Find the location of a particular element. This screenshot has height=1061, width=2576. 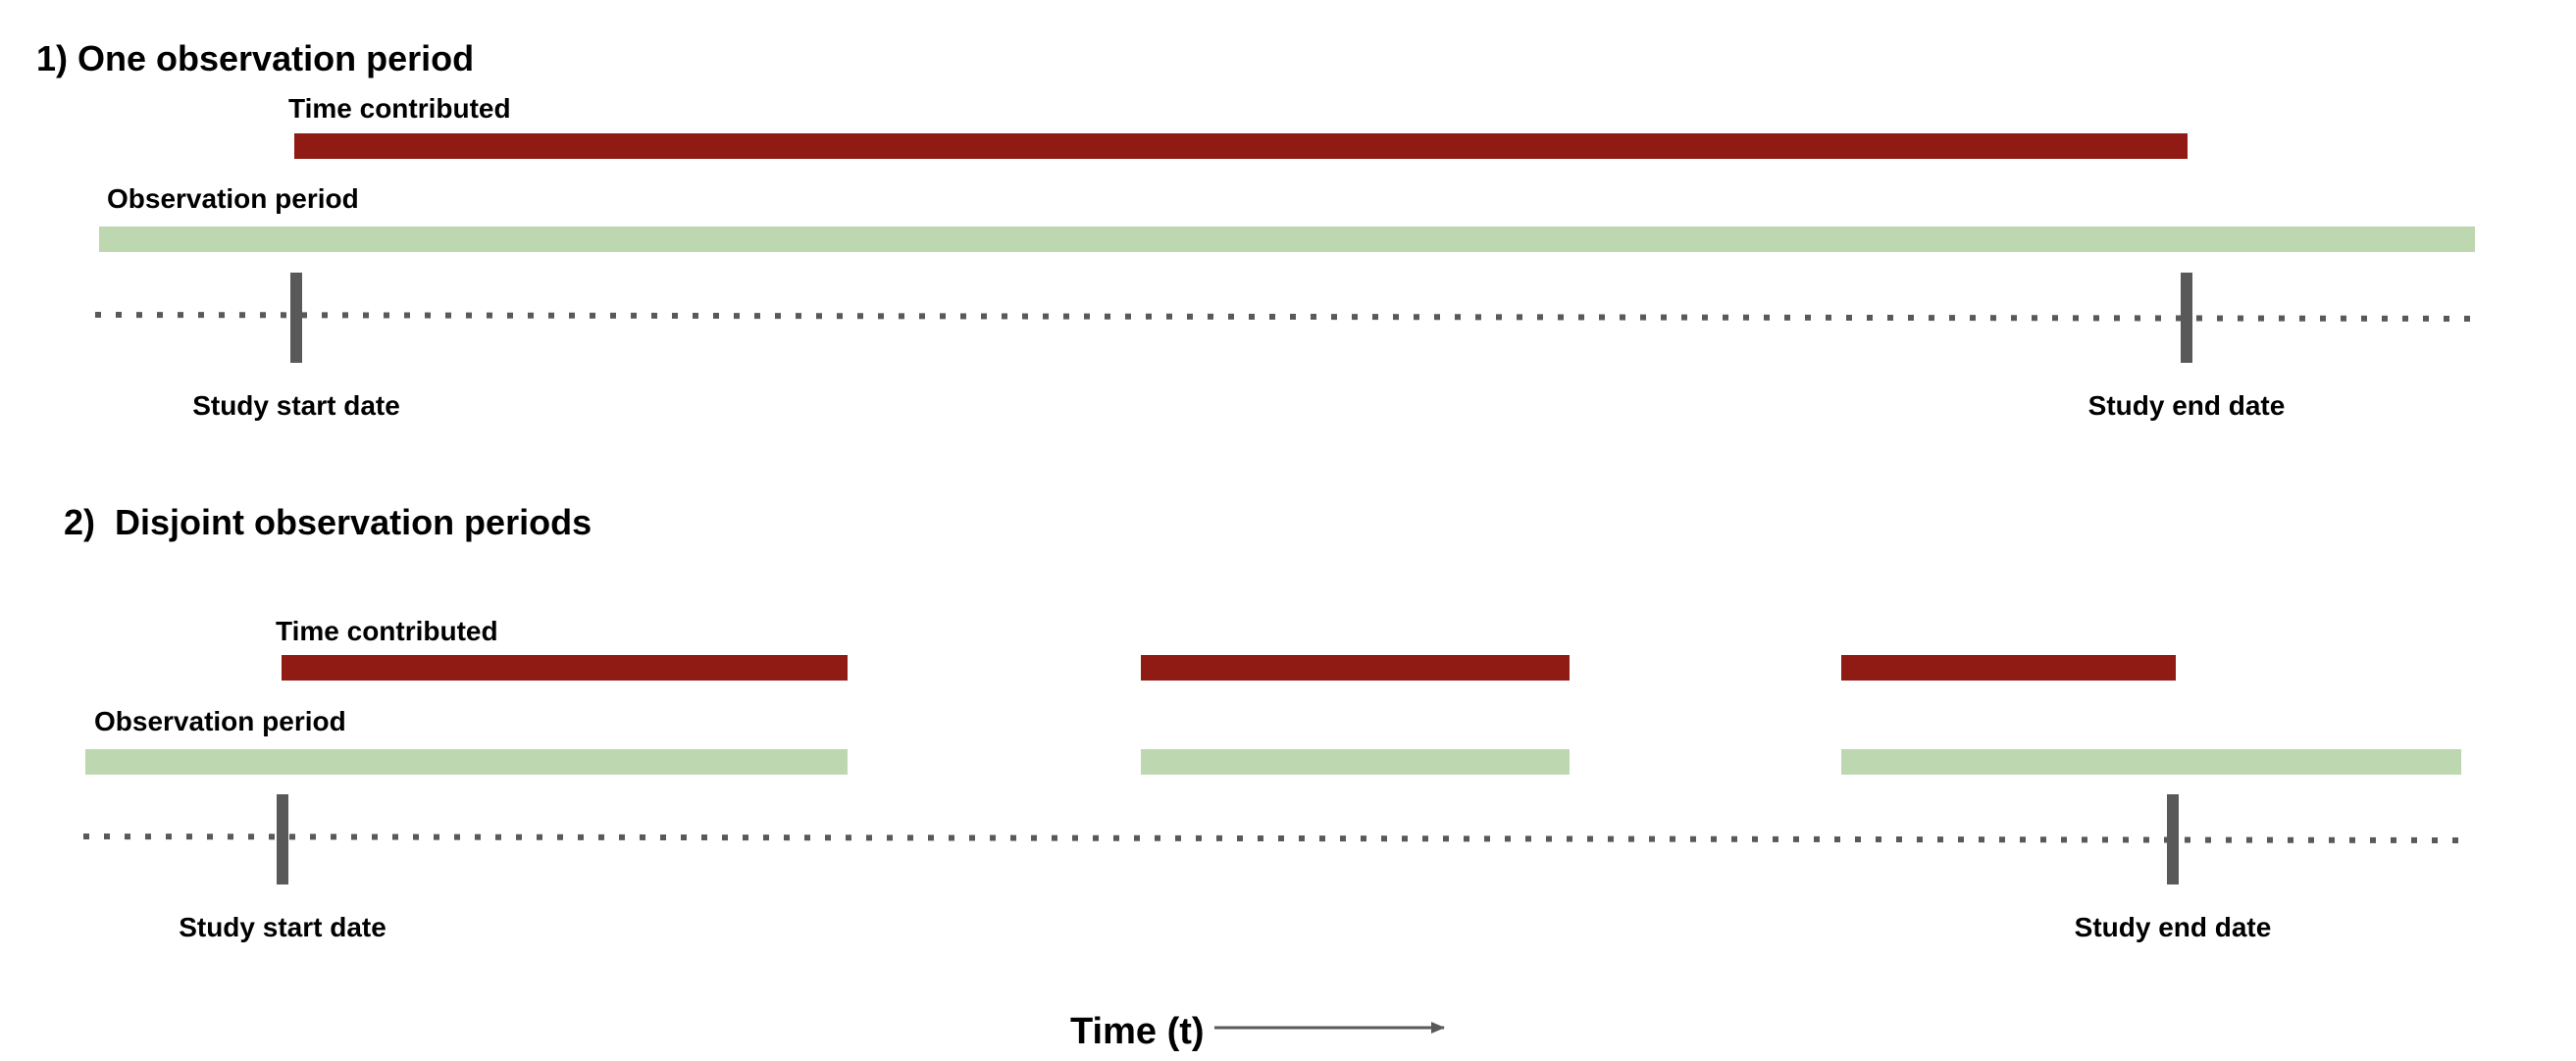

panel-1-timeline-dotted is located at coordinates (1285, 317).